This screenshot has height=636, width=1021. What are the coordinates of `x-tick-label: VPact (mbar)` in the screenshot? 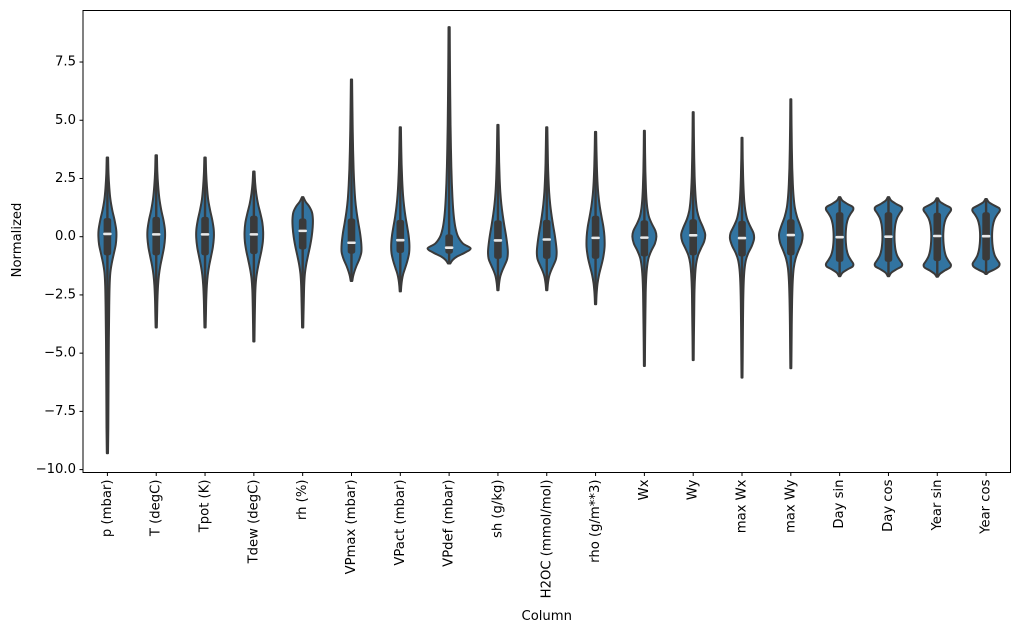 It's located at (400, 523).